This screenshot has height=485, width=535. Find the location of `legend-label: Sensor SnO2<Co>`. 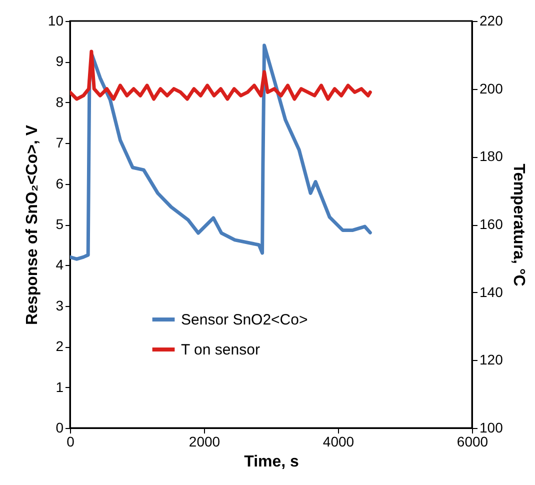

legend-label: Sensor SnO2<Co> is located at coordinates (244, 320).